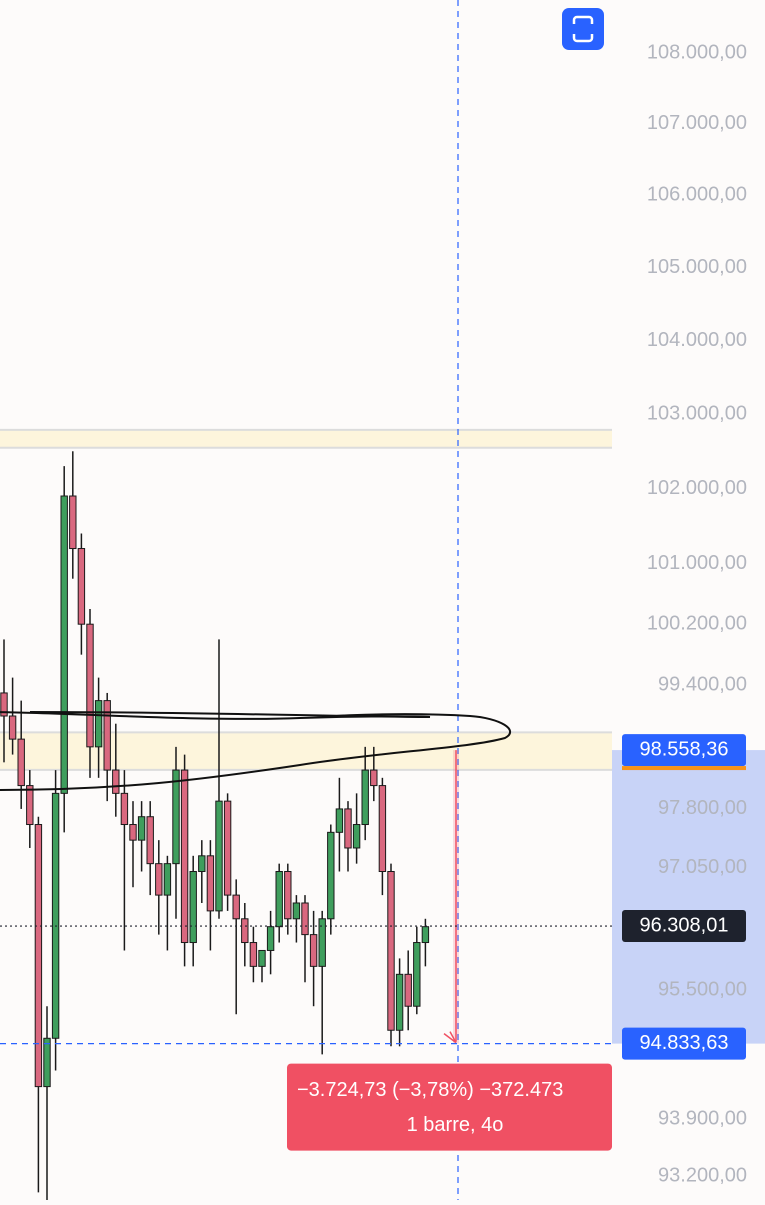 This screenshot has height=1205, width=765. Describe the element at coordinates (697, 563) in the screenshot. I see `y-tick-label: 101.000,00` at that location.